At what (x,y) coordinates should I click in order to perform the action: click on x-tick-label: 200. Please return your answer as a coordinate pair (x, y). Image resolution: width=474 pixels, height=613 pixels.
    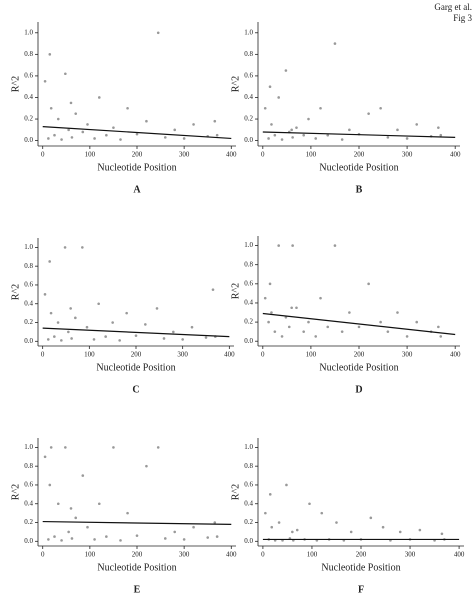
    Looking at the image, I should click on (359, 155).